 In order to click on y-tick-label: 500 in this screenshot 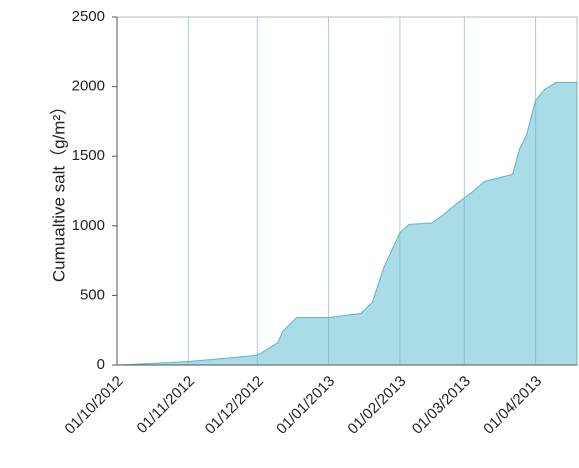, I will do `click(92, 294)`.